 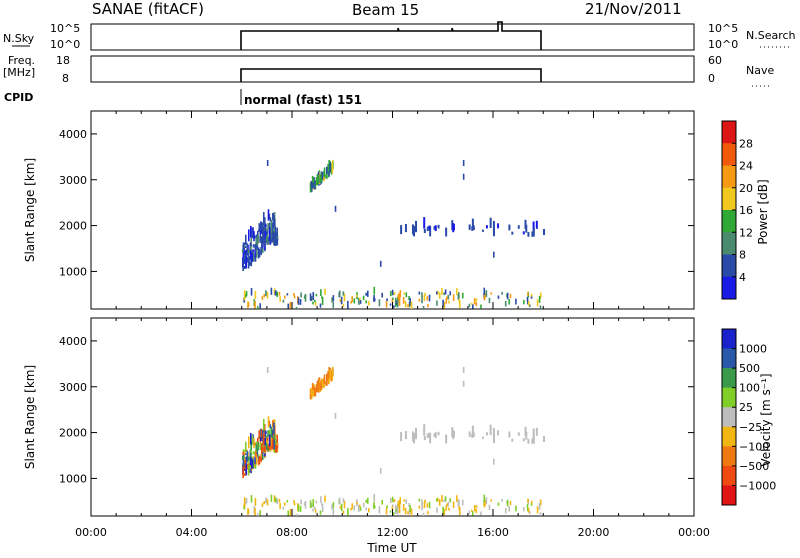 I want to click on power-colorbar-tick-label: 4, so click(x=742, y=277).